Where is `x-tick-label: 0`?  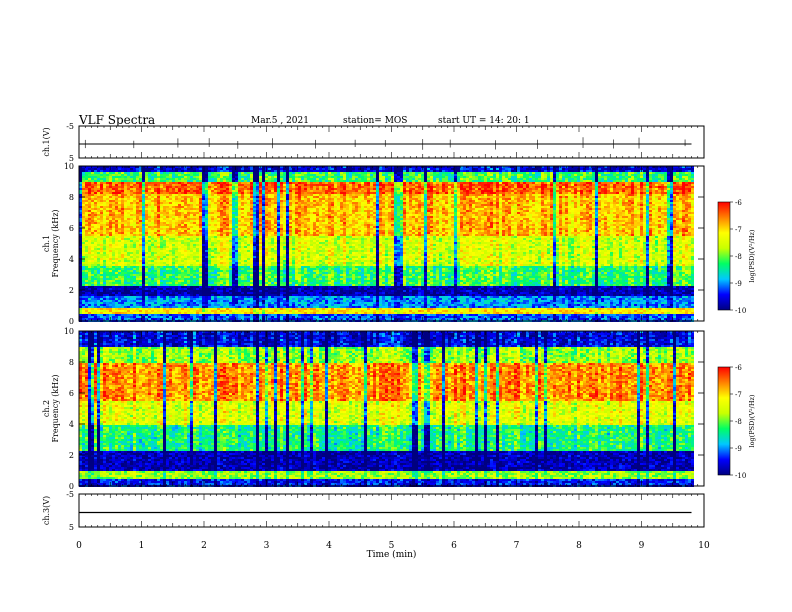 x-tick-label: 0 is located at coordinates (79, 546).